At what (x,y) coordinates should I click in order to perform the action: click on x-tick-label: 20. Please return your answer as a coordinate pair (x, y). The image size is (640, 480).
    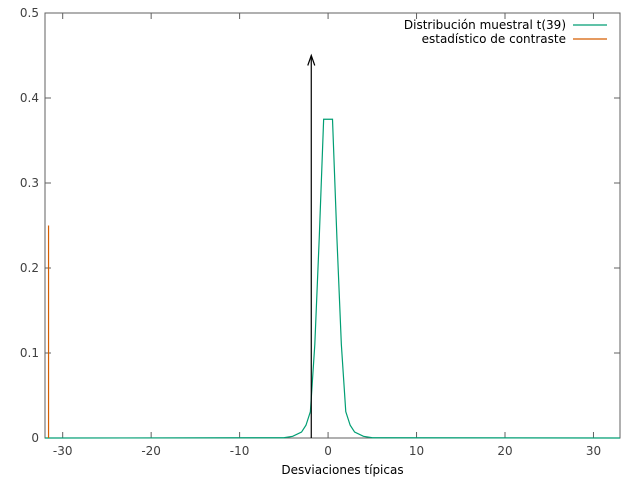
    Looking at the image, I should click on (504, 451).